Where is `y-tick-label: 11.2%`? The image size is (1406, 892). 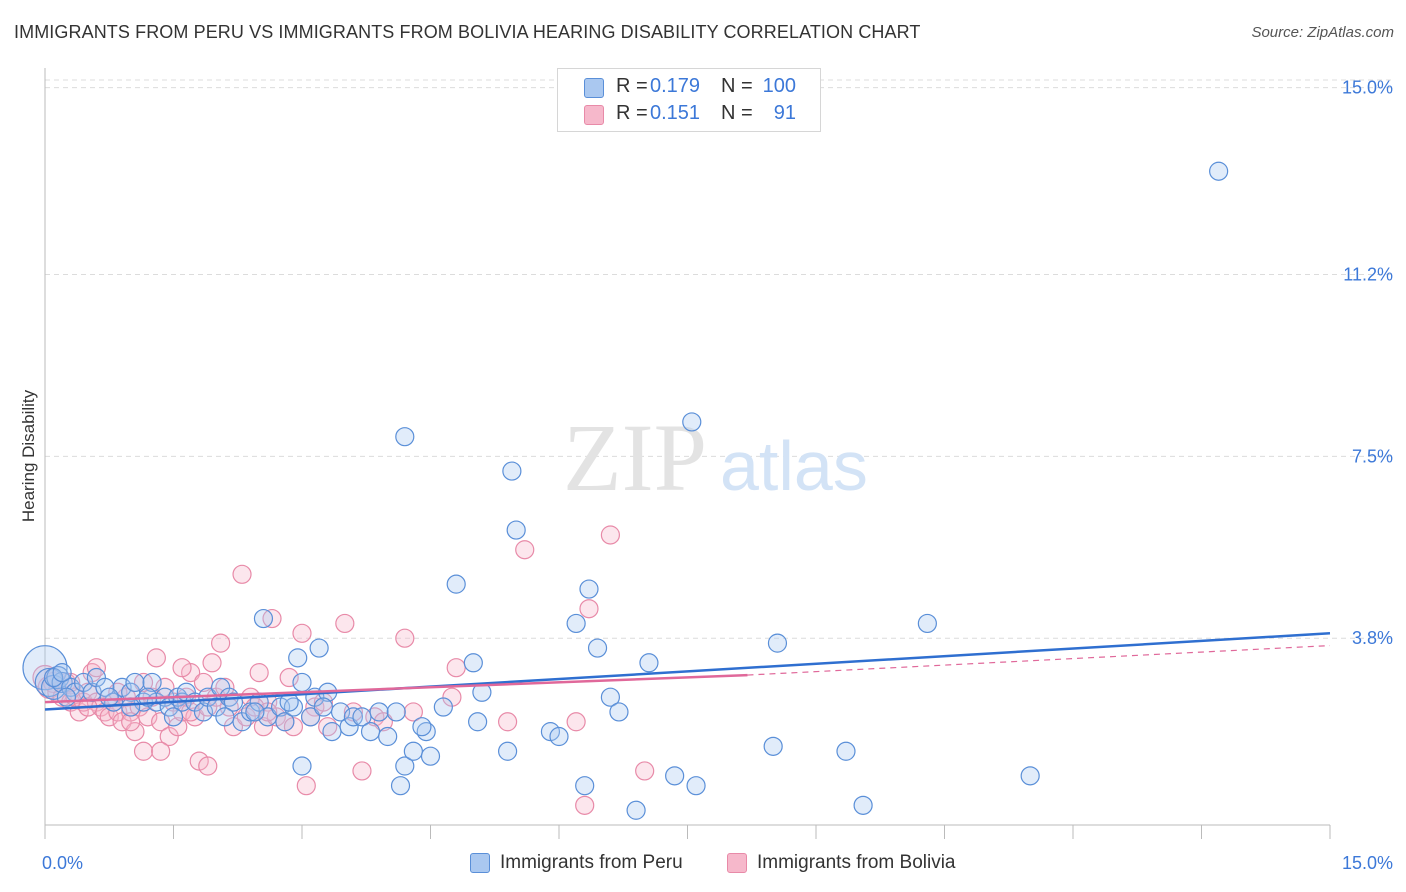
y-tick-label: 11.2% is located at coordinates (1368, 274).